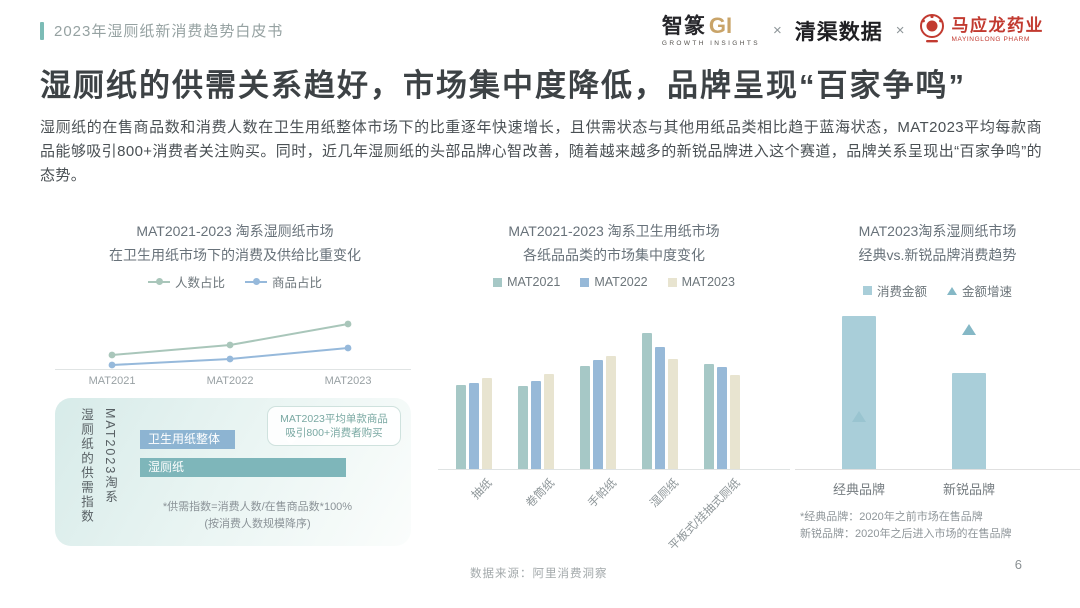 The image size is (1080, 608). Describe the element at coordinates (230, 381) in the screenshot. I see `x-tick-label: MAT2022` at that location.